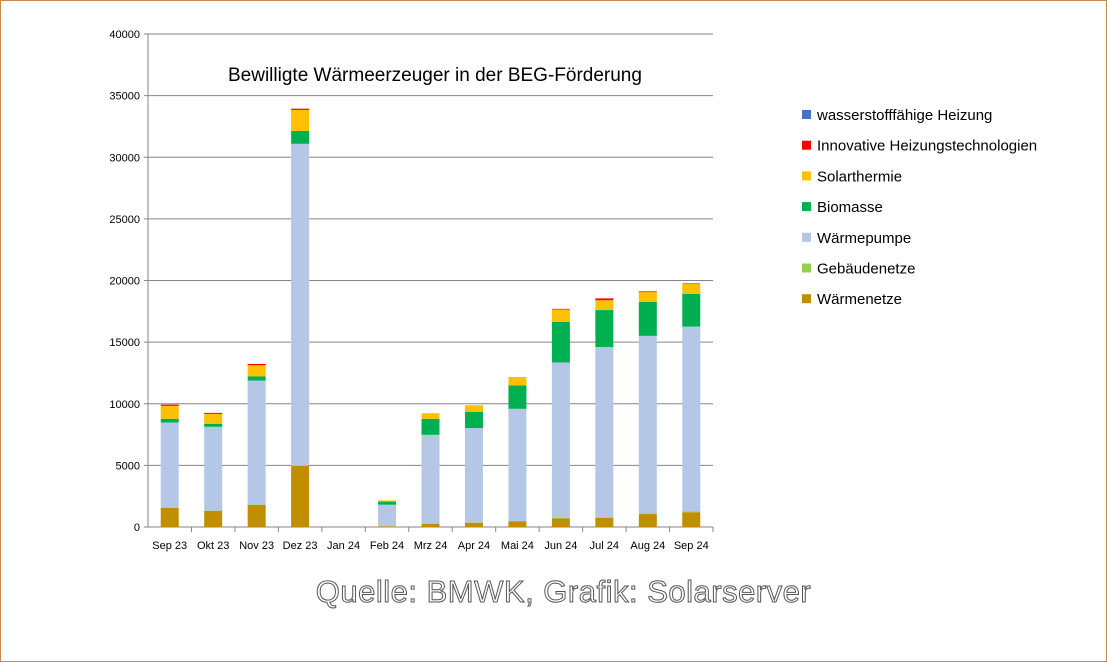 The width and height of the screenshot is (1107, 662). I want to click on y-tick-label: 40000, so click(124, 35).